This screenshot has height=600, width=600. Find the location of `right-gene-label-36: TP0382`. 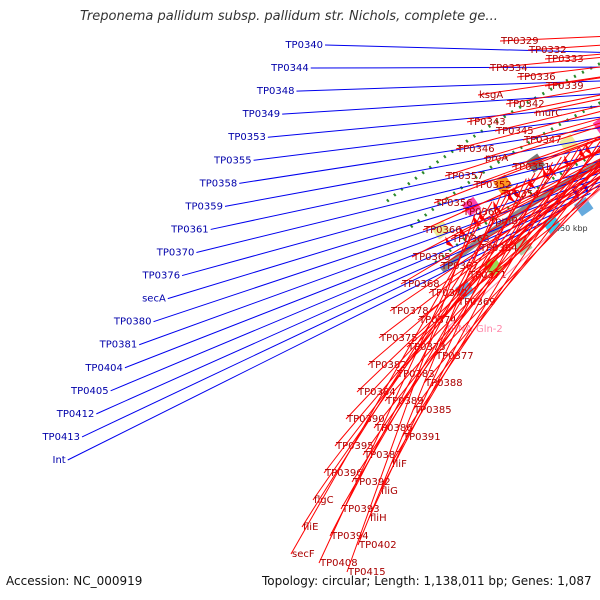

right-gene-label-36: TP0382 is located at coordinates (387, 365).